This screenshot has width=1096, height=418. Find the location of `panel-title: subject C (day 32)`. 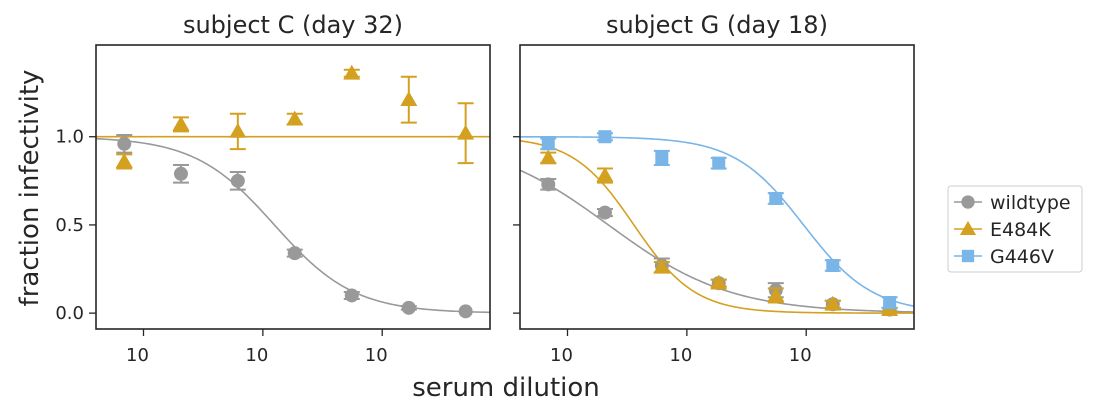

panel-title: subject C (day 32) is located at coordinates (293, 25).